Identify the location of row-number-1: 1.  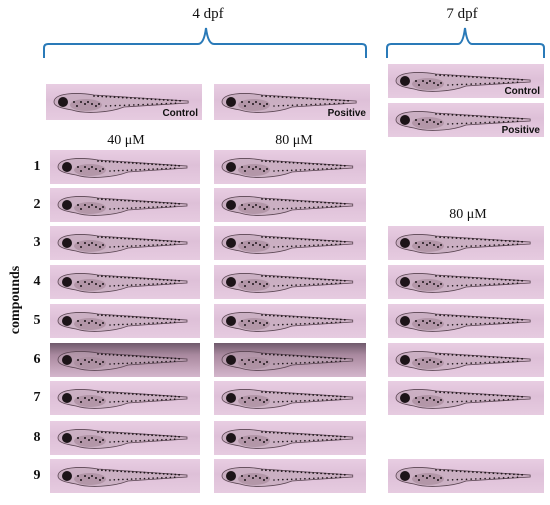
(37, 166).